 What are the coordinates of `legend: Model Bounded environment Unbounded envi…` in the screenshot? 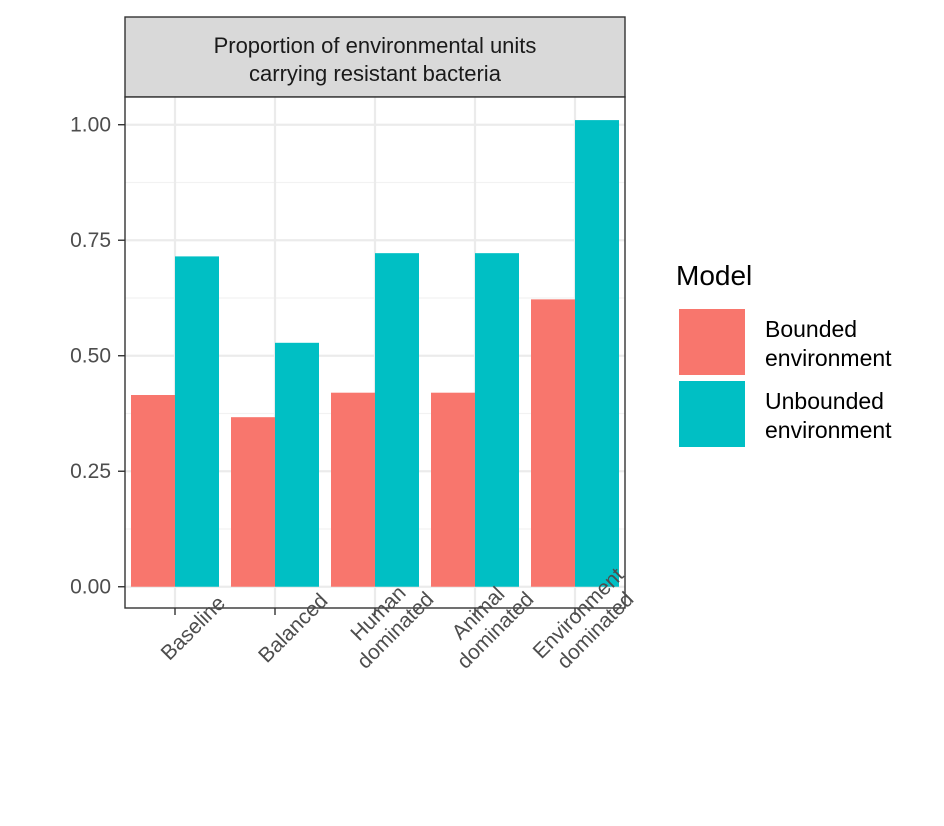 It's located at (784, 353).